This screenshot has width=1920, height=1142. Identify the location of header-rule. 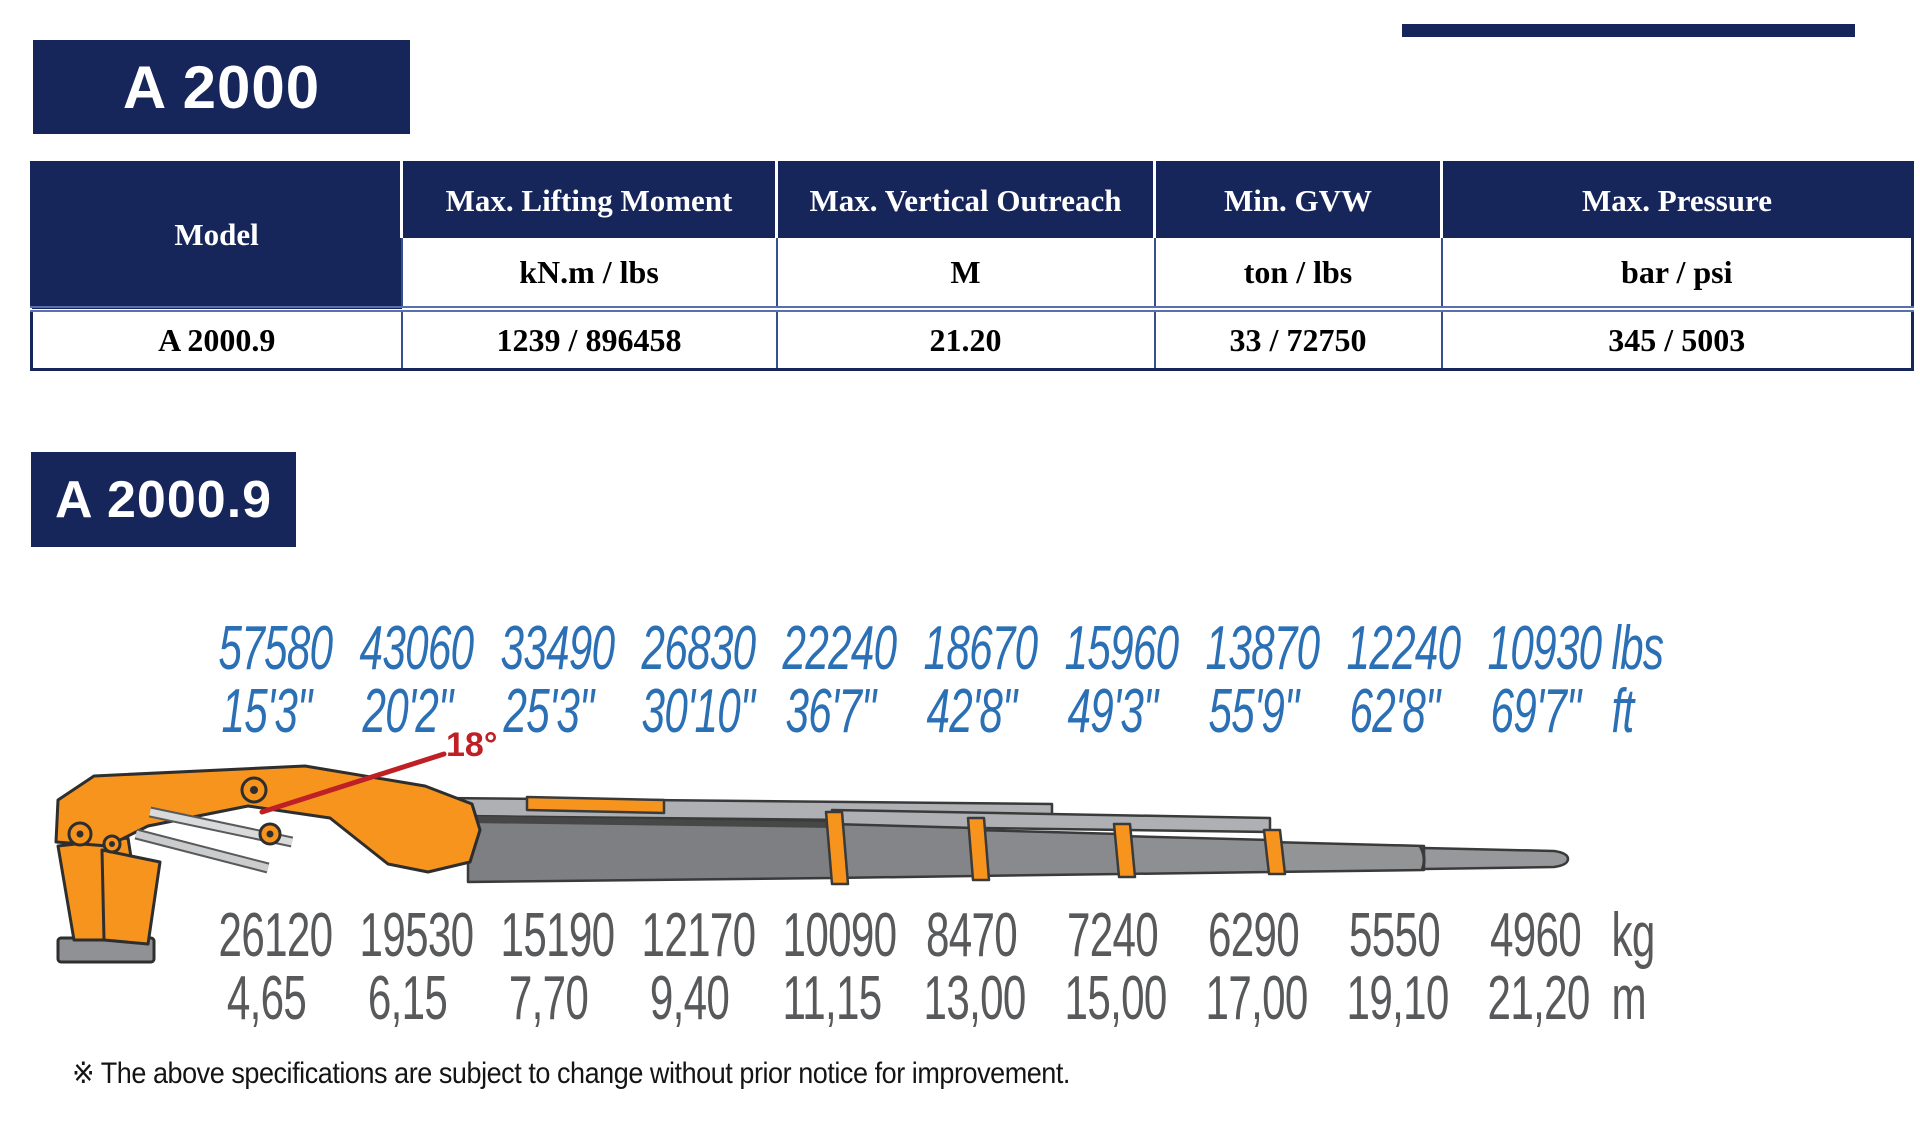
(1628, 30).